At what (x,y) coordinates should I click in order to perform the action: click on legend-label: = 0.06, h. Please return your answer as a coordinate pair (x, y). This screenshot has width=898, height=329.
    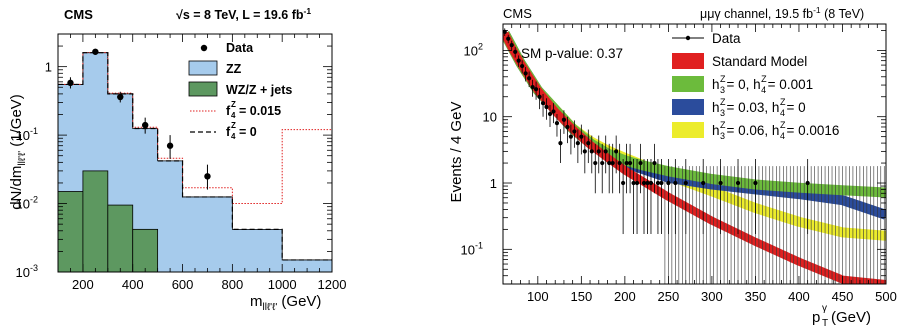
    Looking at the image, I should click on (753, 130).